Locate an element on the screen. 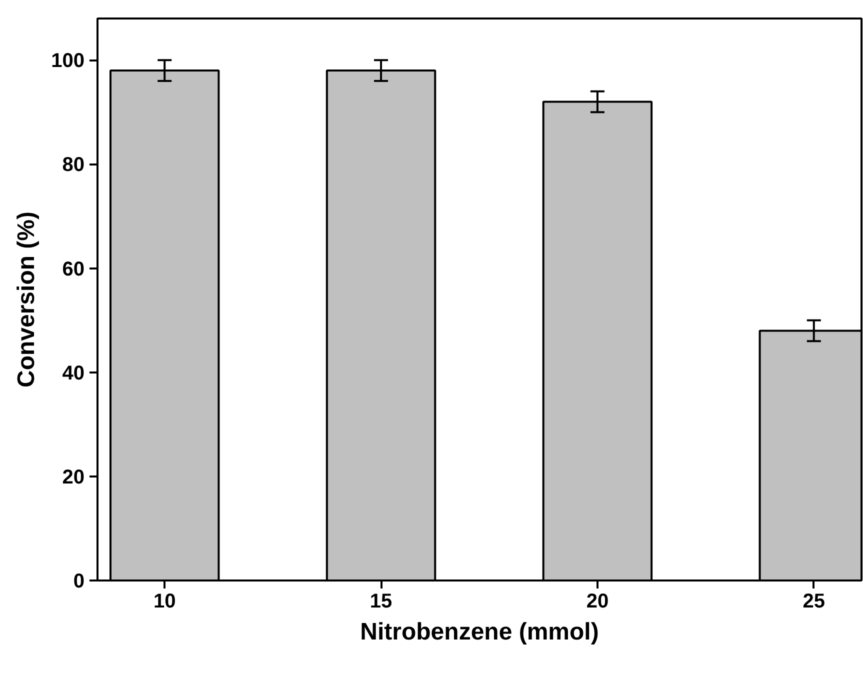  y-tick-label: 80 is located at coordinates (73, 165).